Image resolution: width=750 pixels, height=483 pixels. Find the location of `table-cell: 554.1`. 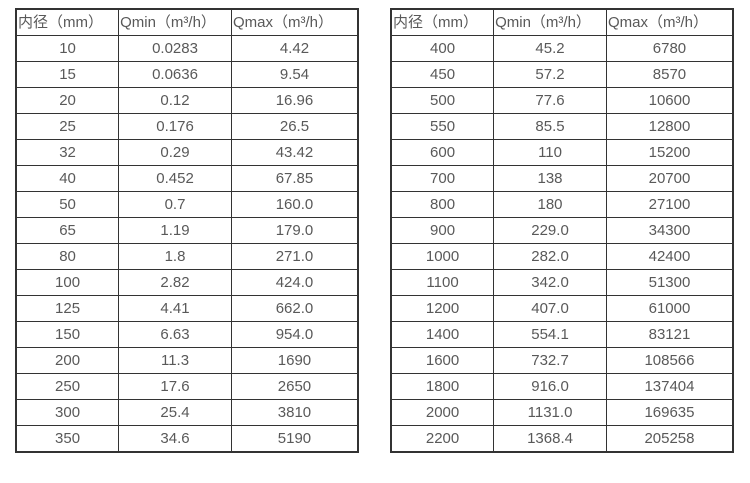

table-cell: 554.1 is located at coordinates (550, 334).